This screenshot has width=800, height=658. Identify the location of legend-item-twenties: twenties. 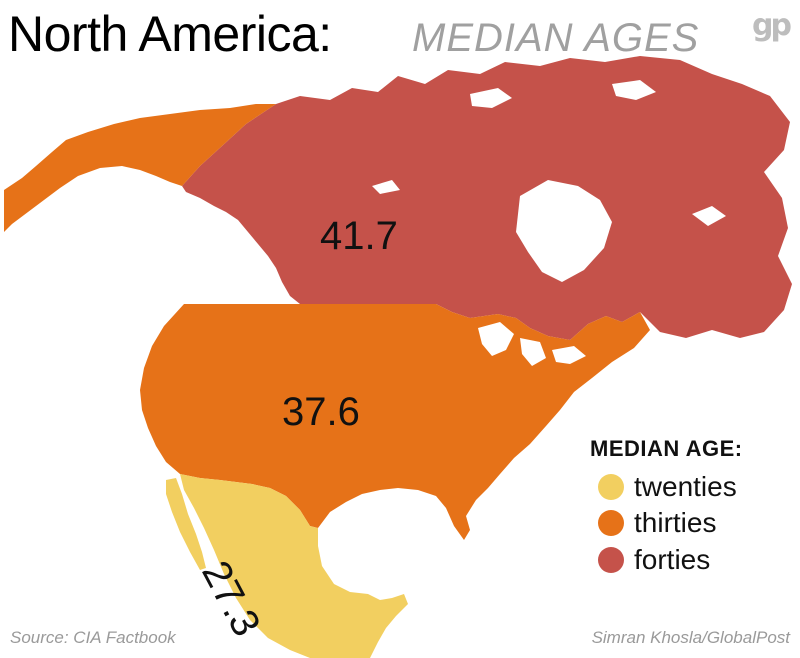
(667, 487).